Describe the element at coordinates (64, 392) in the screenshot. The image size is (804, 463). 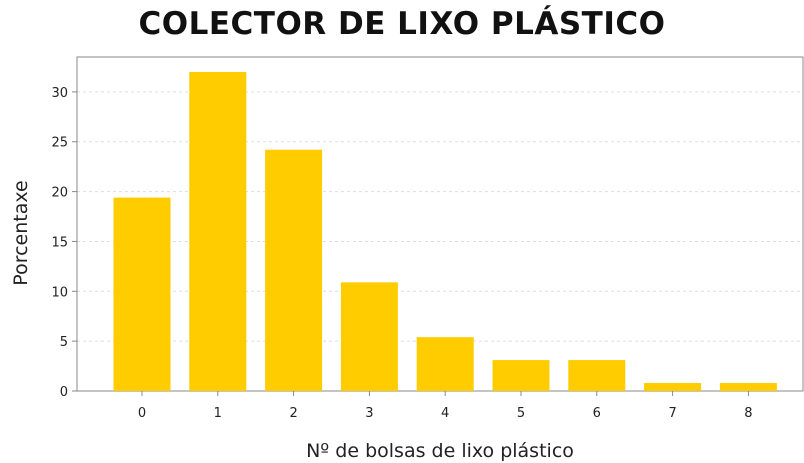
I see `y-tick-label: 0` at that location.